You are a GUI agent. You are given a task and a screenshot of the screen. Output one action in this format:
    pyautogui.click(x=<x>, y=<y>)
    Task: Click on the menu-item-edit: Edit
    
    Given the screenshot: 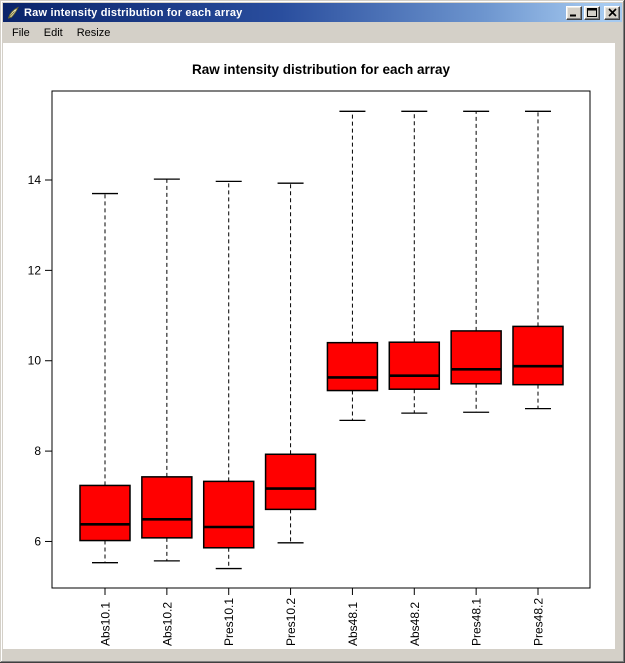 What is the action you would take?
    pyautogui.click(x=53, y=32)
    